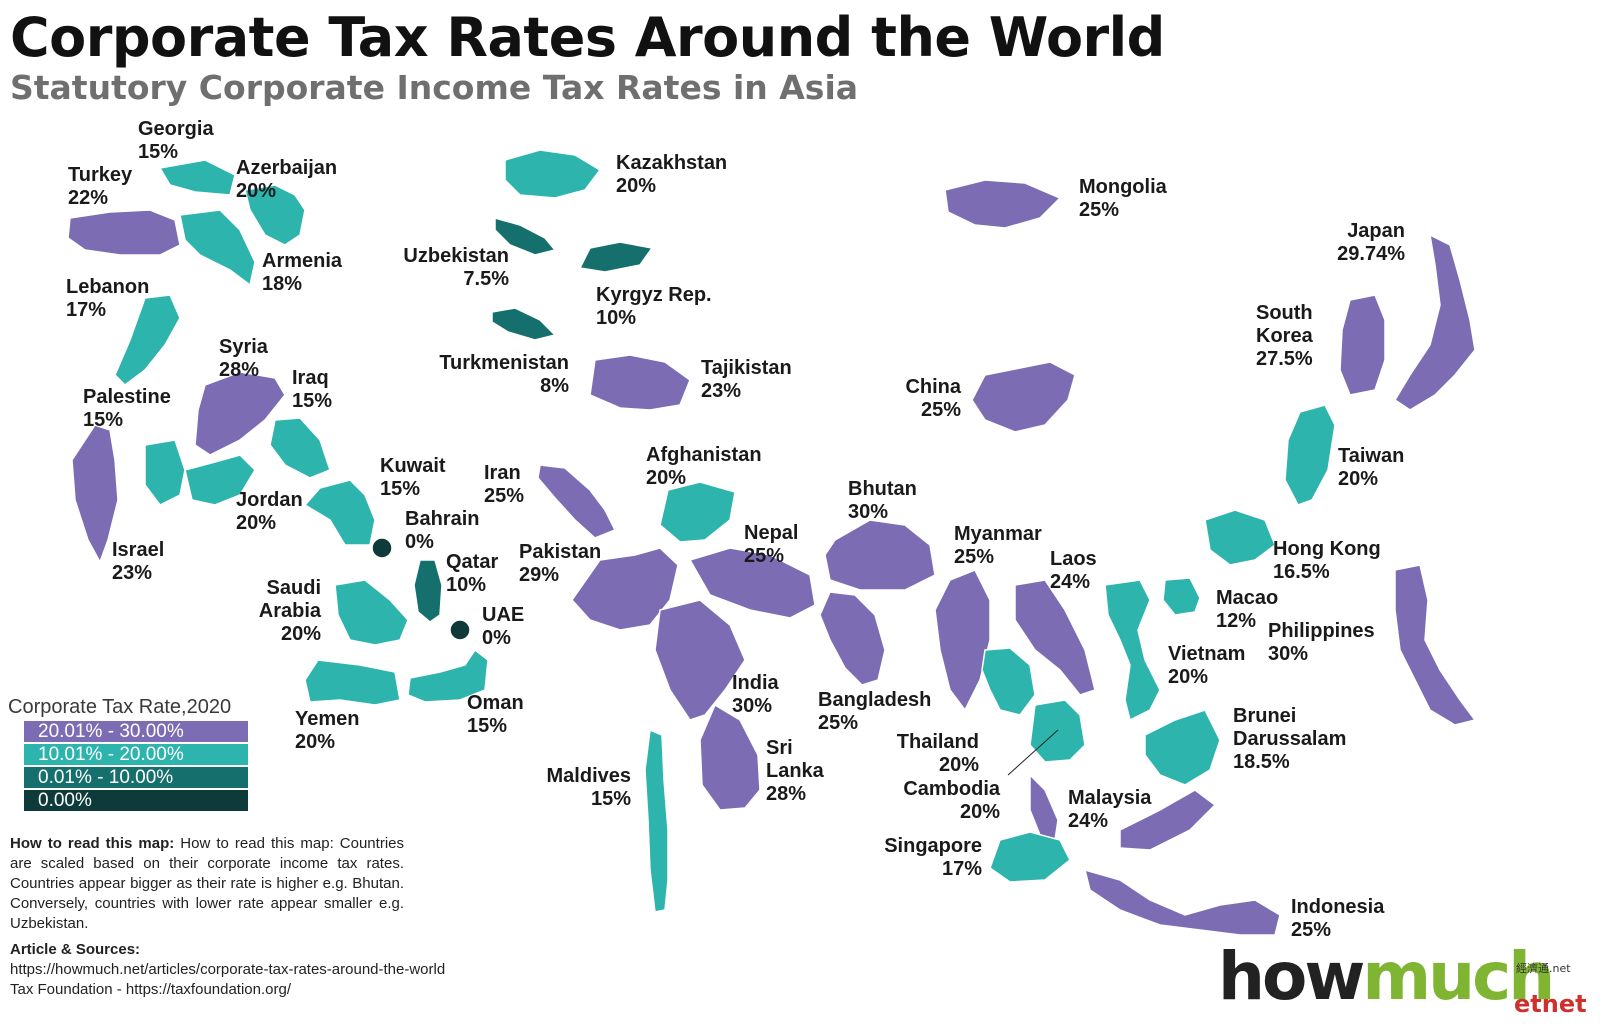 This screenshot has height=1027, width=1600. What do you see at coordinates (1073, 559) in the screenshot?
I see `country-name: Laos` at bounding box center [1073, 559].